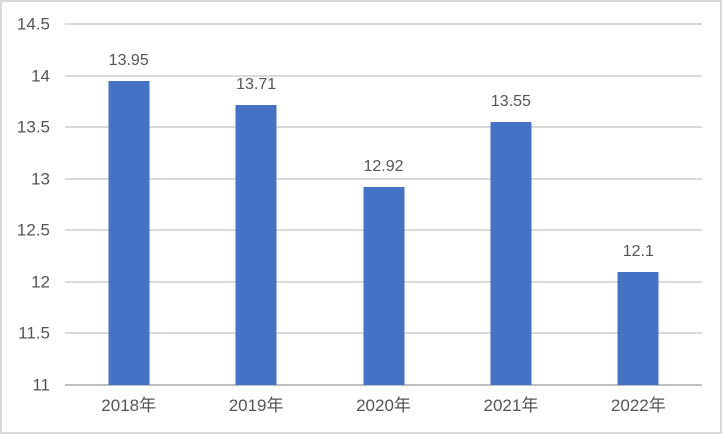 The width and height of the screenshot is (722, 434). I want to click on bar-value-label: 13.55, so click(510, 101).